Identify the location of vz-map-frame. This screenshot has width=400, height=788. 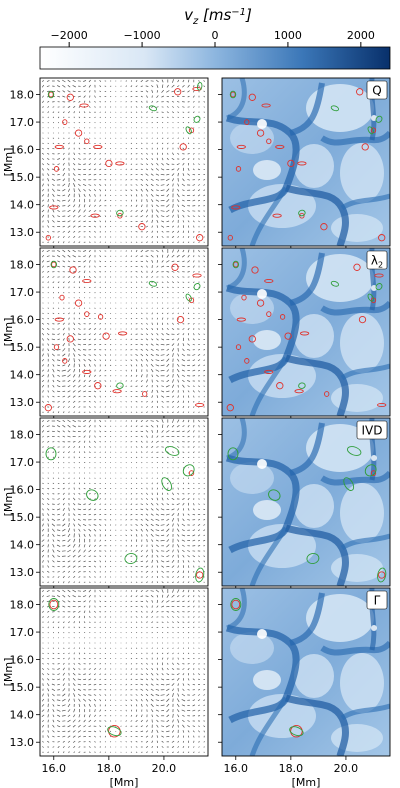
(306, 672).